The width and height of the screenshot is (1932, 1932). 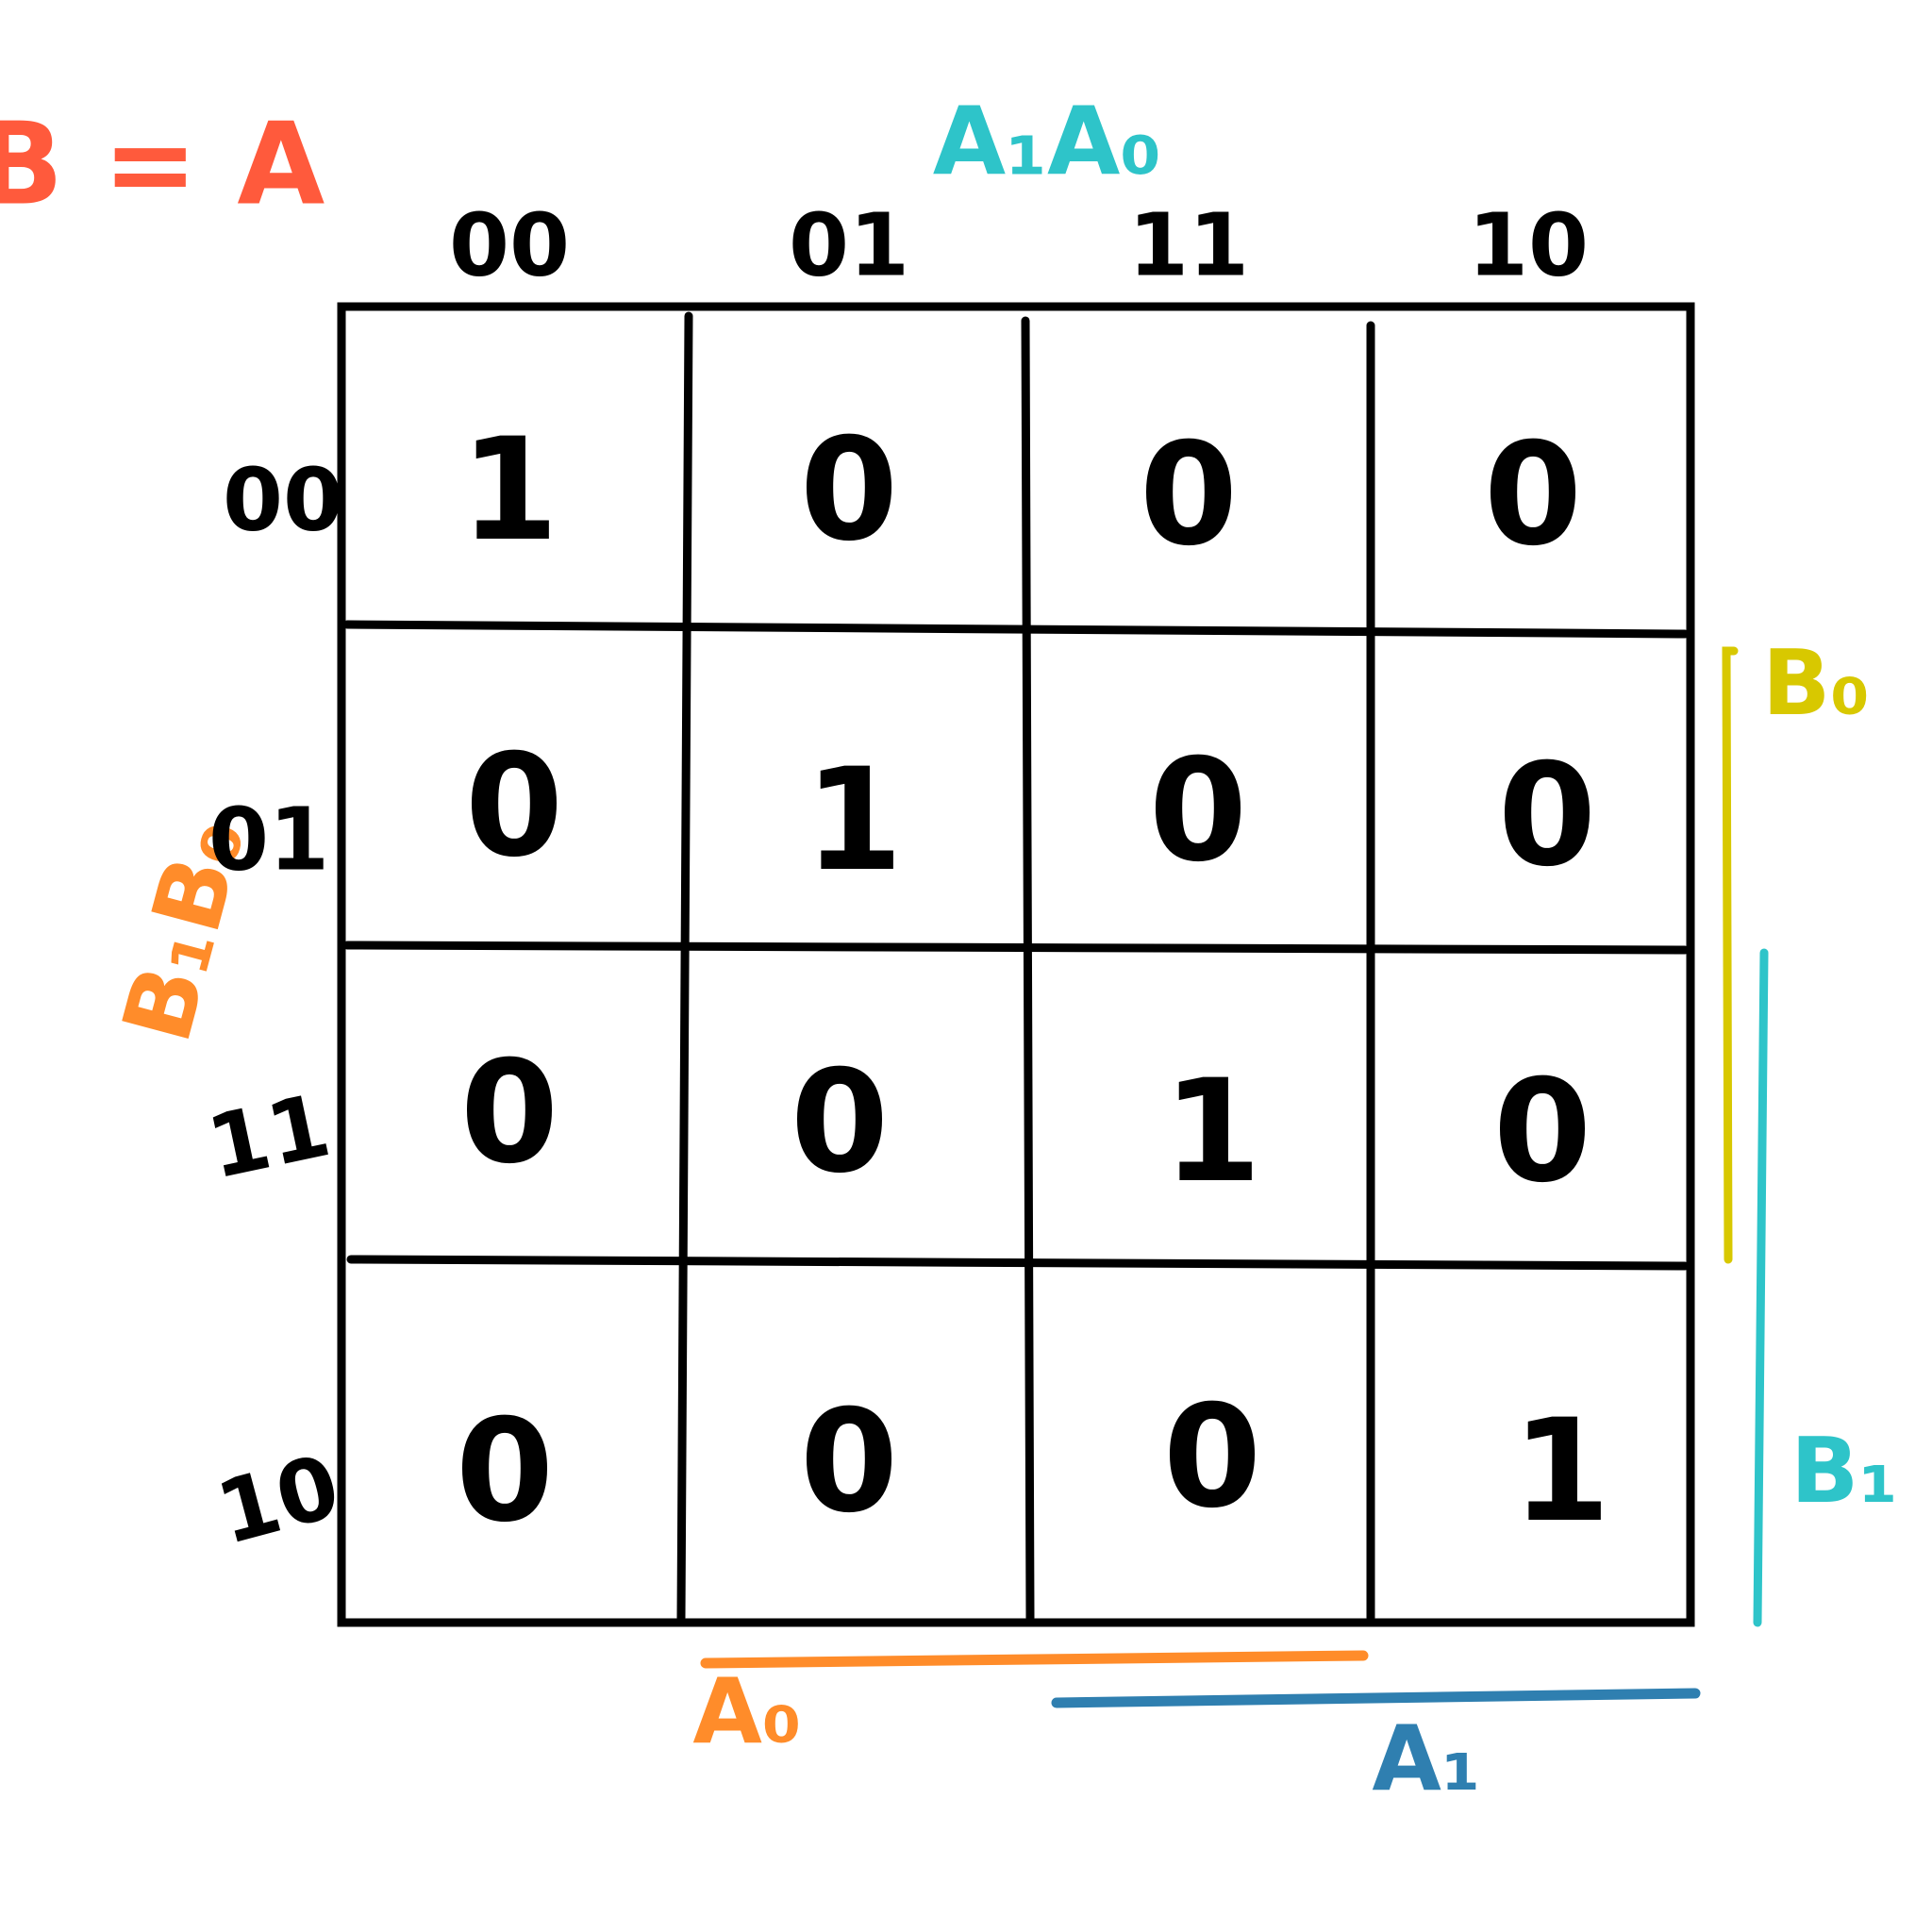 What do you see at coordinates (274, 1008) in the screenshot?
I see `row-headers: 00 01 11 10` at bounding box center [274, 1008].